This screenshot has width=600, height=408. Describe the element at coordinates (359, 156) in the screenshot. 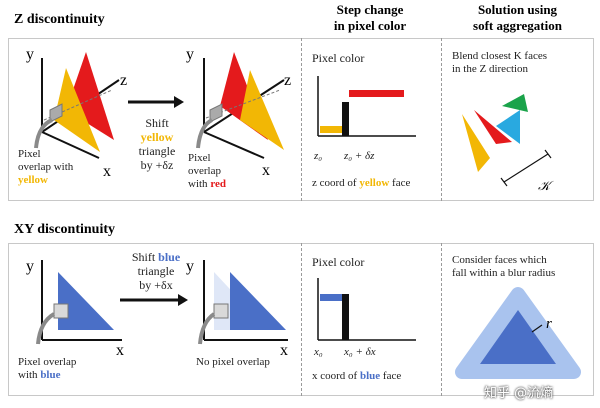

I see `z-step-tick1: z₀ + δz` at that location.